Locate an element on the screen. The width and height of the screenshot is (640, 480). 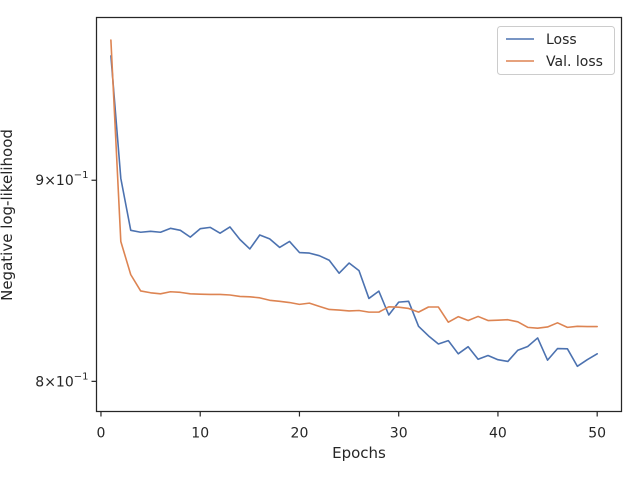
x-axis-label: Epochs is located at coordinates (359, 453).